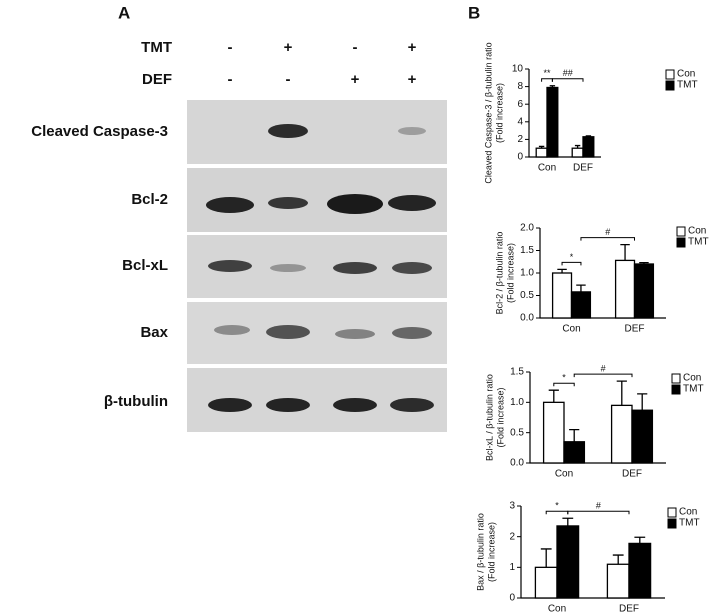 This screenshot has width=719, height=614. Describe the element at coordinates (136, 401) in the screenshot. I see `protein-label: β-tubulin` at that location.